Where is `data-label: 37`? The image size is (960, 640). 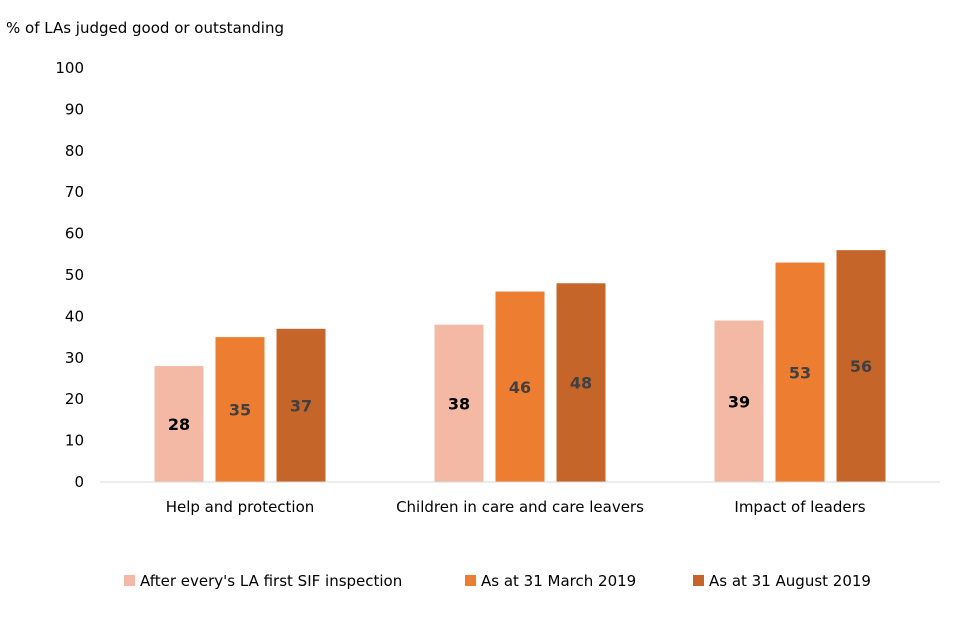 data-label: 37 is located at coordinates (301, 405).